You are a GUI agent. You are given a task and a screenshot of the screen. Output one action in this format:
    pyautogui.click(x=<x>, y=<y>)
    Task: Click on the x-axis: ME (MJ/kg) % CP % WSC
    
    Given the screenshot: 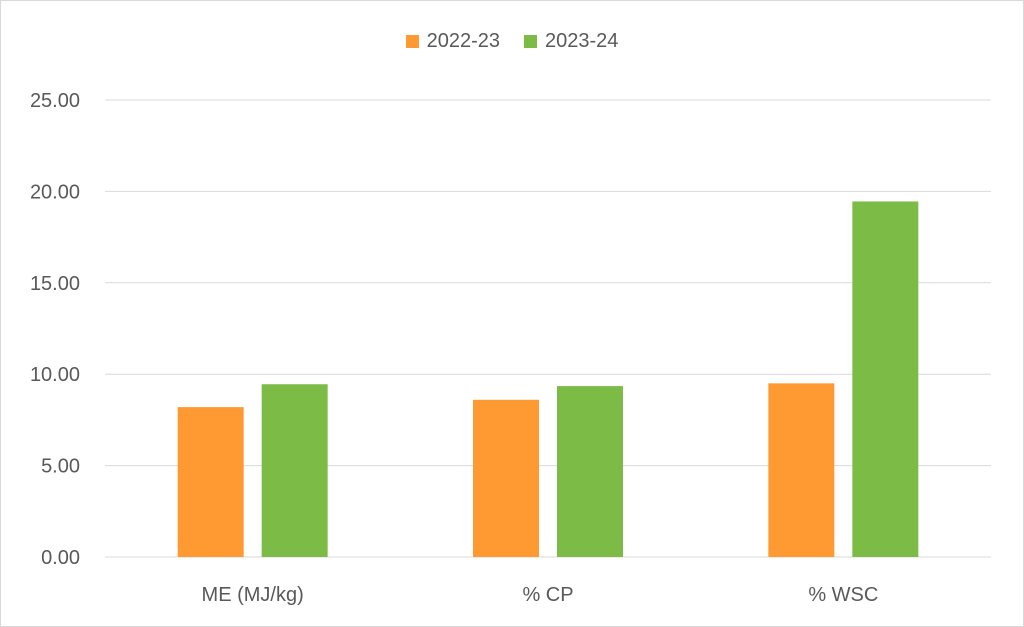 What is the action you would take?
    pyautogui.click(x=540, y=595)
    